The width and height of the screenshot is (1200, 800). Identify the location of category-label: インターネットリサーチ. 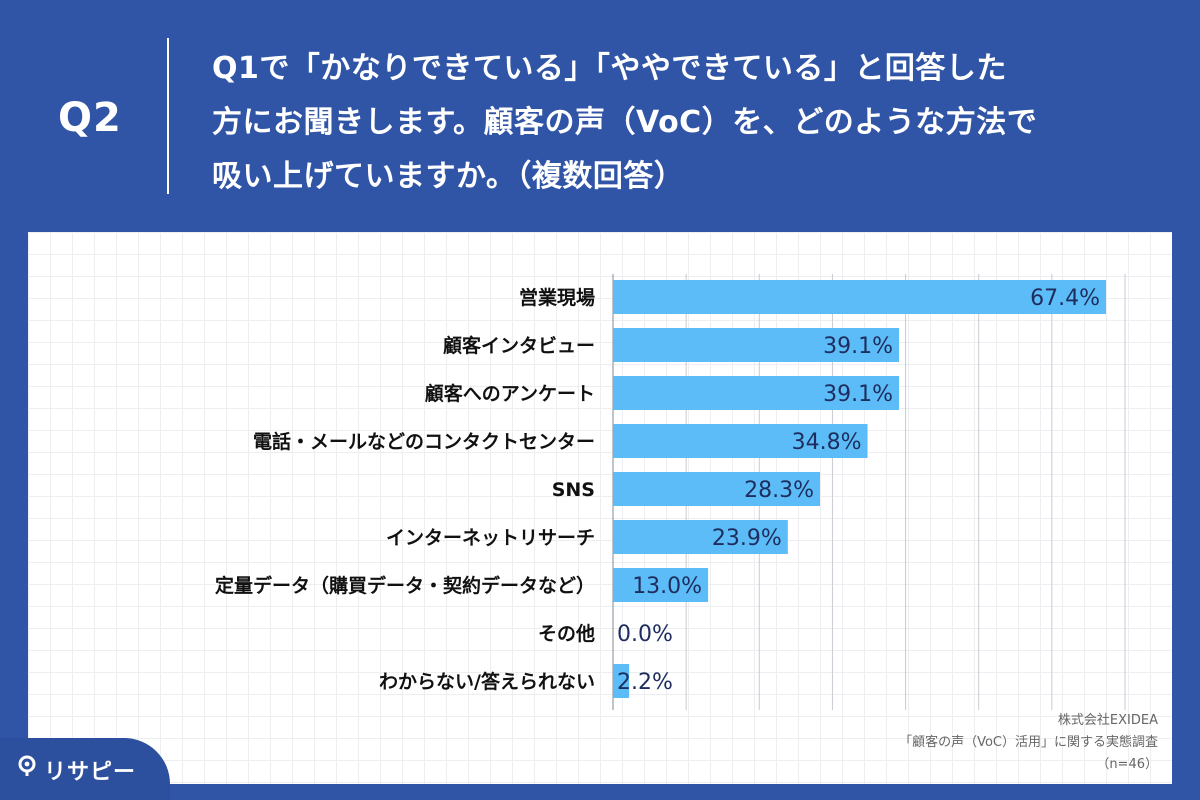
(490, 538).